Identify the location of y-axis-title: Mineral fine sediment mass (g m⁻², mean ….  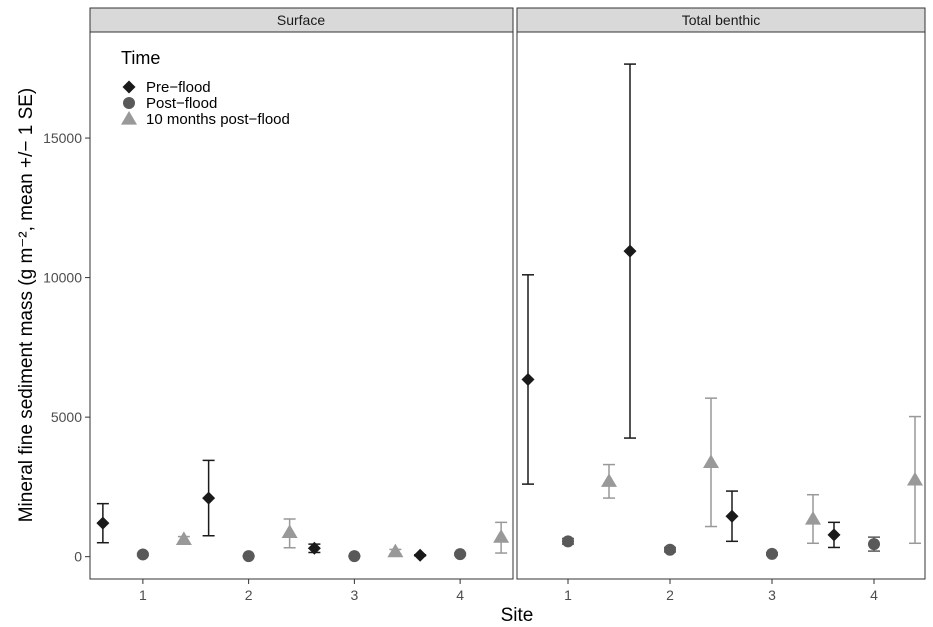
(26, 305).